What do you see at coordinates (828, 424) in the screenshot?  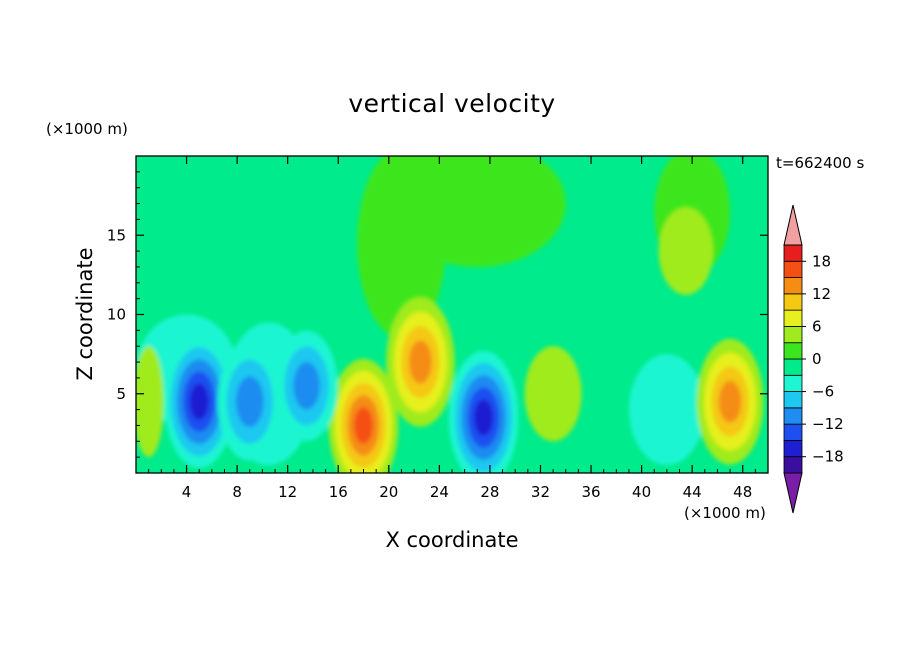 I see `colorbar-tick-label: −12` at bounding box center [828, 424].